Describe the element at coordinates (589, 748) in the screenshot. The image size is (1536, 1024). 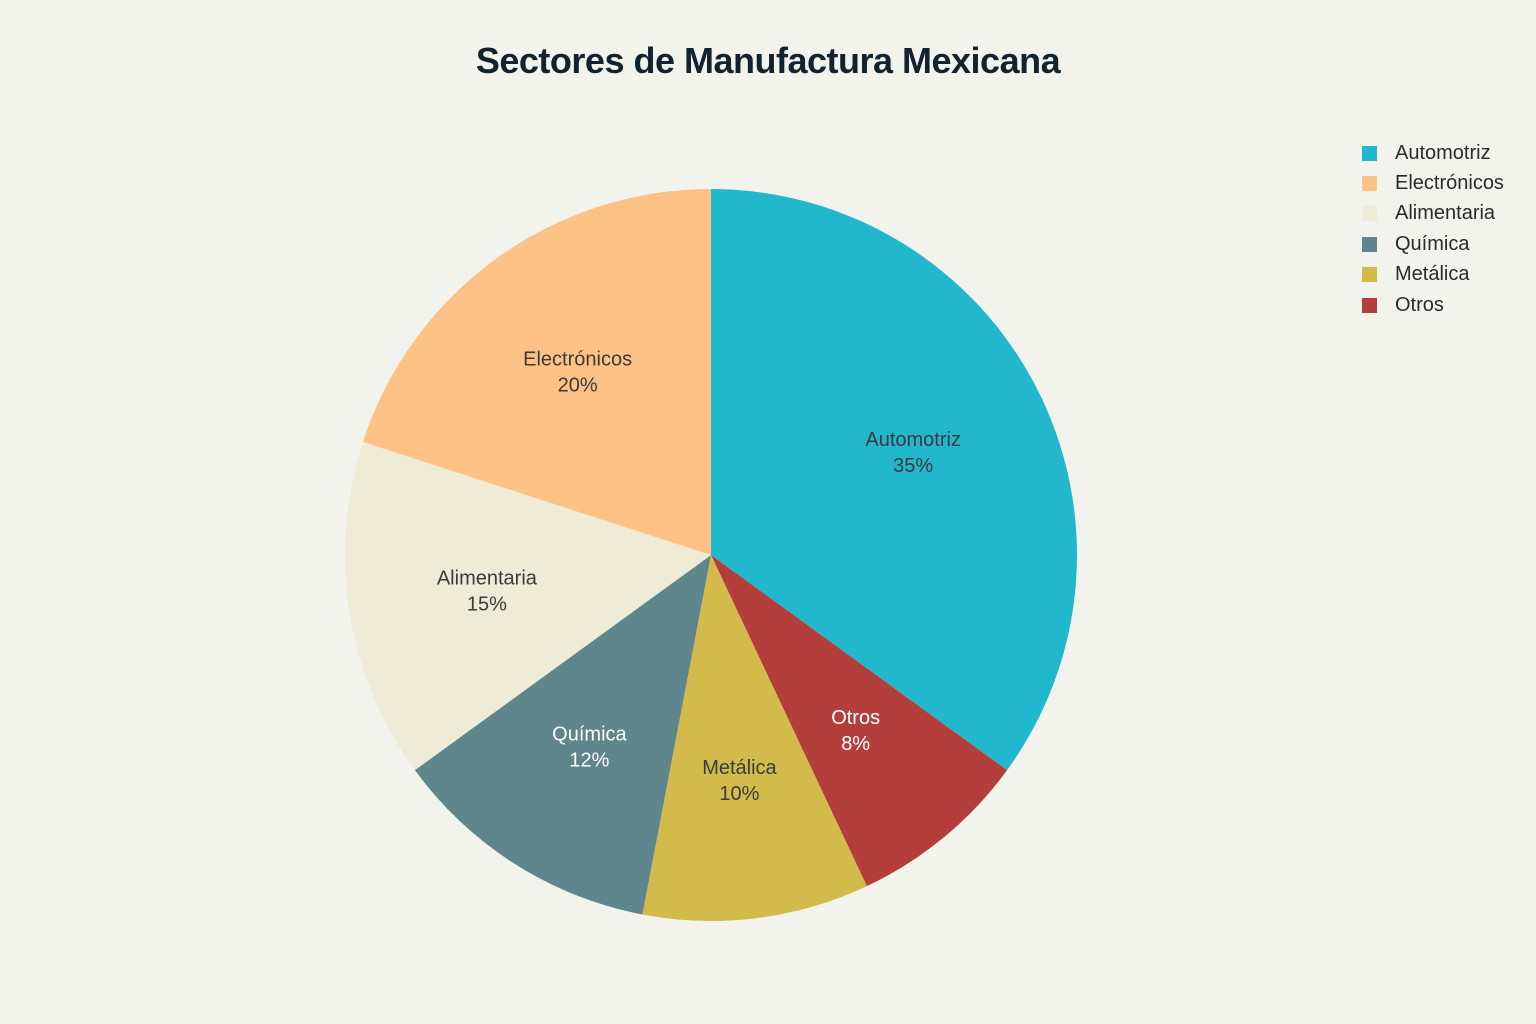
I see `slice-label-quimica: Química 12%` at that location.